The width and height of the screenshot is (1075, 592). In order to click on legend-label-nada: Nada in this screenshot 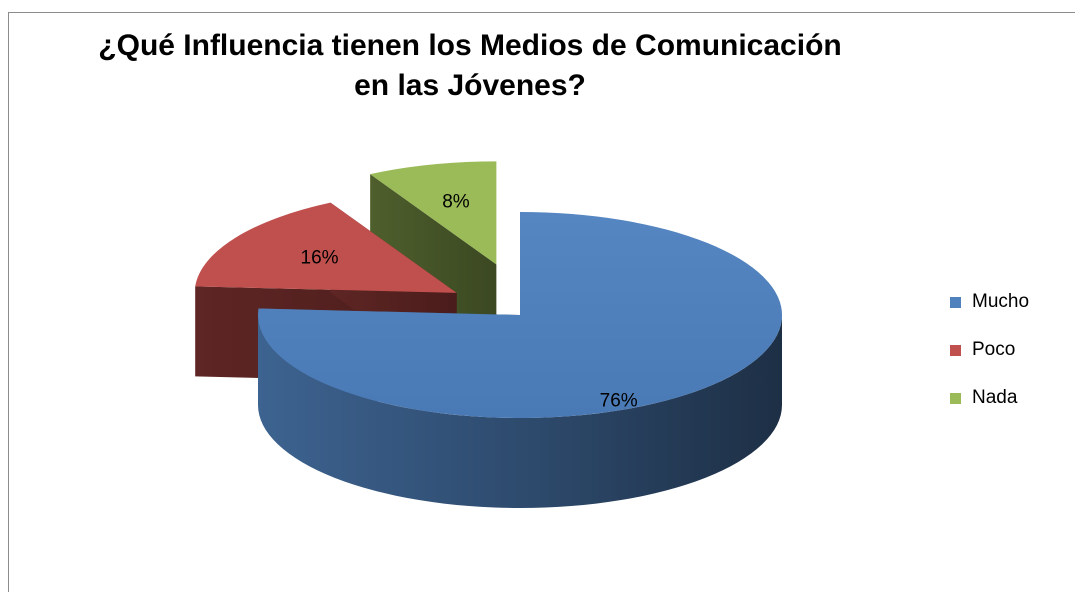, I will do `click(995, 397)`.